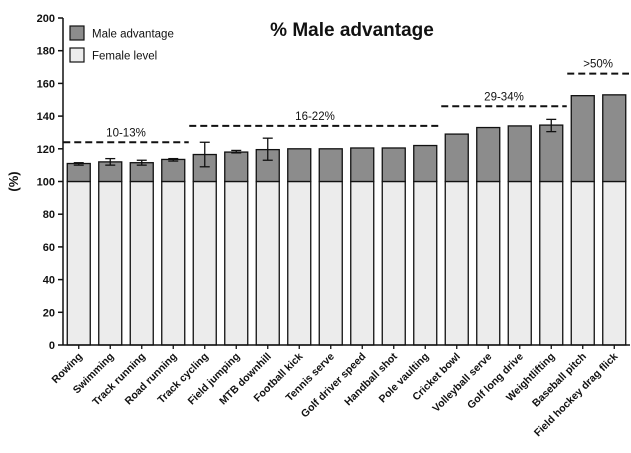 The height and width of the screenshot is (453, 631). I want to click on y-tick-label: 120, so click(46, 150).